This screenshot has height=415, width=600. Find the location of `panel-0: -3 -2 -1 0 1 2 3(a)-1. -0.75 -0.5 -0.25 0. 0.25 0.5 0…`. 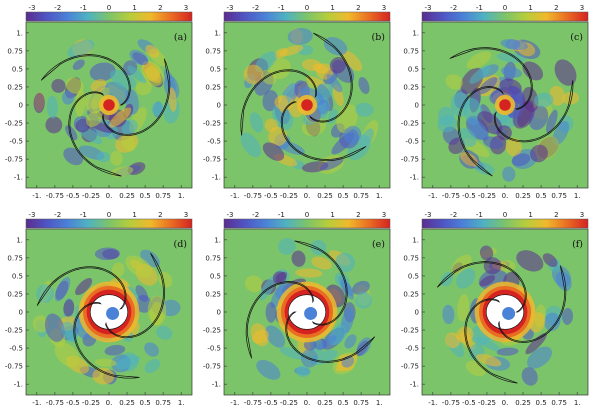

panel-0: -3 -2 -1 0 1 2 3(a)-1. -0.75 -0.5 -0.25 0. 0.25 0.5 0… is located at coordinates (99, 102).